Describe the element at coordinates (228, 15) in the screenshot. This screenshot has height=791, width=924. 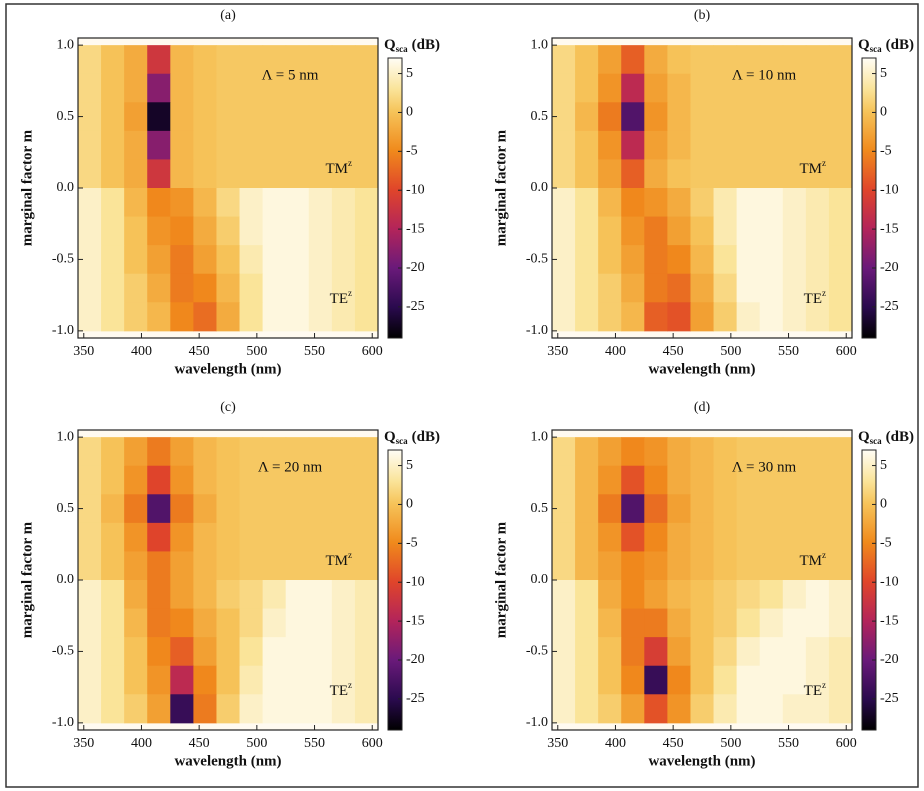
I see `panel-title: (a)` at that location.